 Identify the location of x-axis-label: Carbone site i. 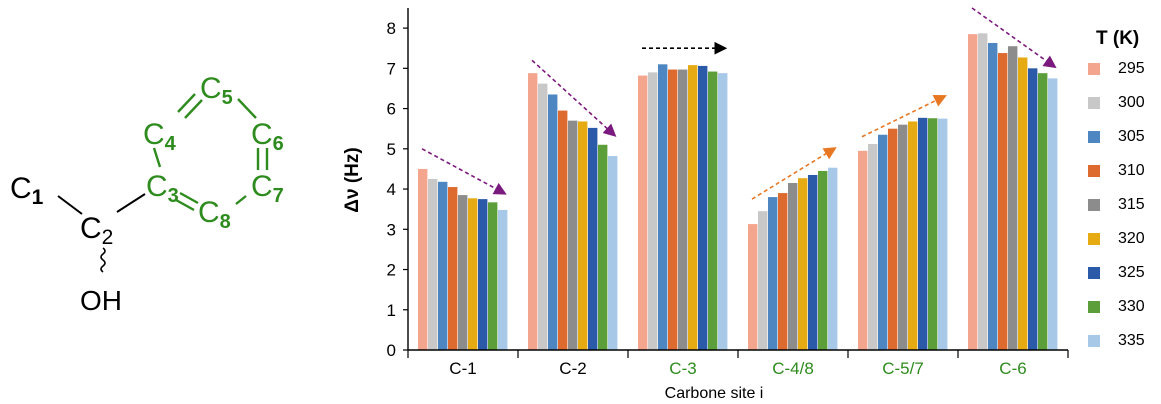
(714, 393).